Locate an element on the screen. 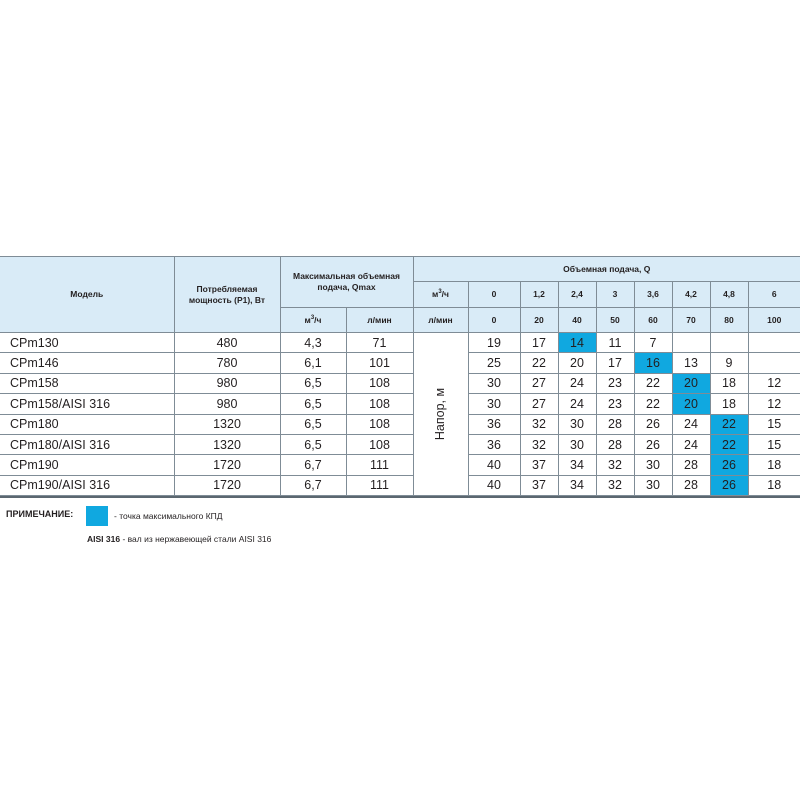 The image size is (800, 800). head-value-cell: 28 is located at coordinates (615, 445).